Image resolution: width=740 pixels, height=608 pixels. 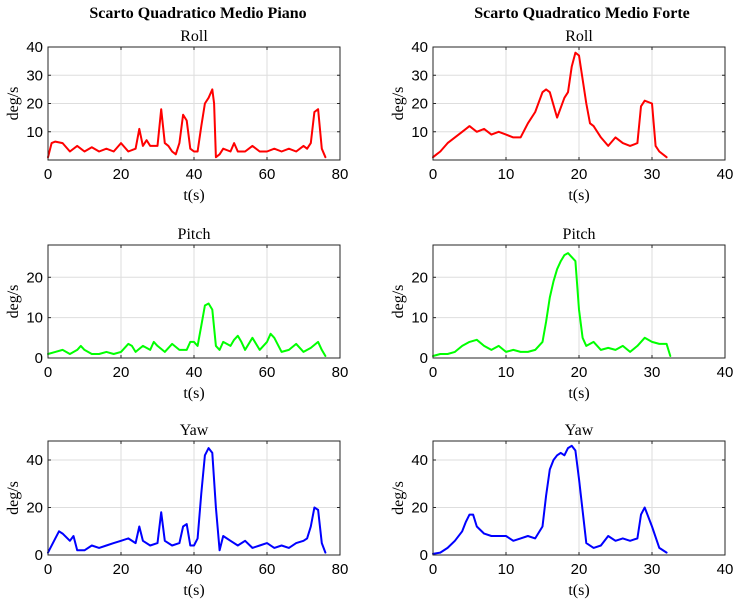 What do you see at coordinates (725, 569) in the screenshot?
I see `panel-6-xtick-label: 40` at bounding box center [725, 569].